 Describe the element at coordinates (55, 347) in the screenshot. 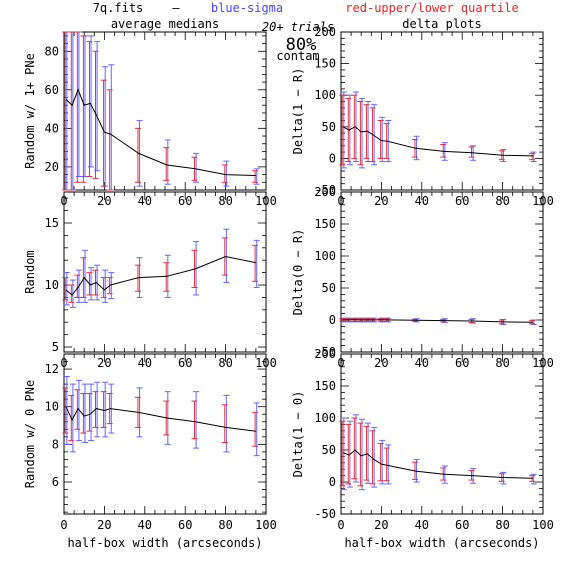

I see `y-tick-label: 5` at that location.